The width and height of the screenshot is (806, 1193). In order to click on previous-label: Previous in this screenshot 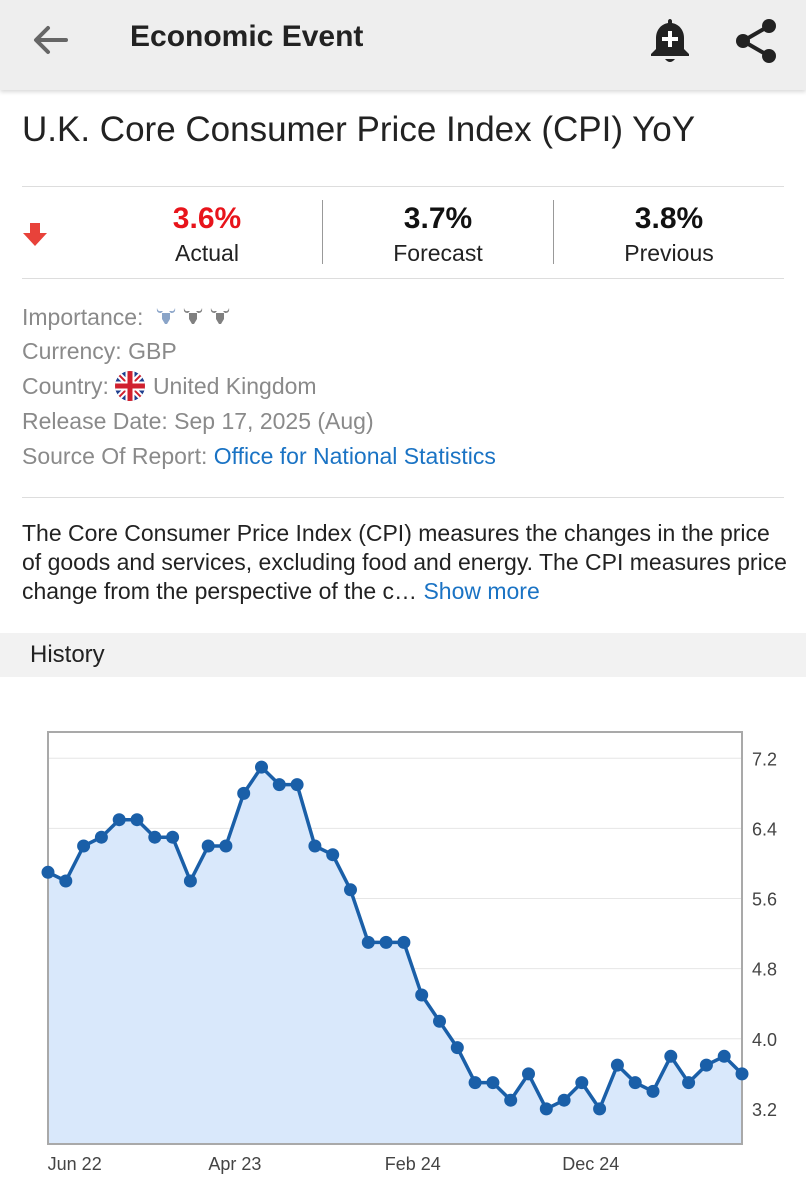, I will do `click(669, 253)`.